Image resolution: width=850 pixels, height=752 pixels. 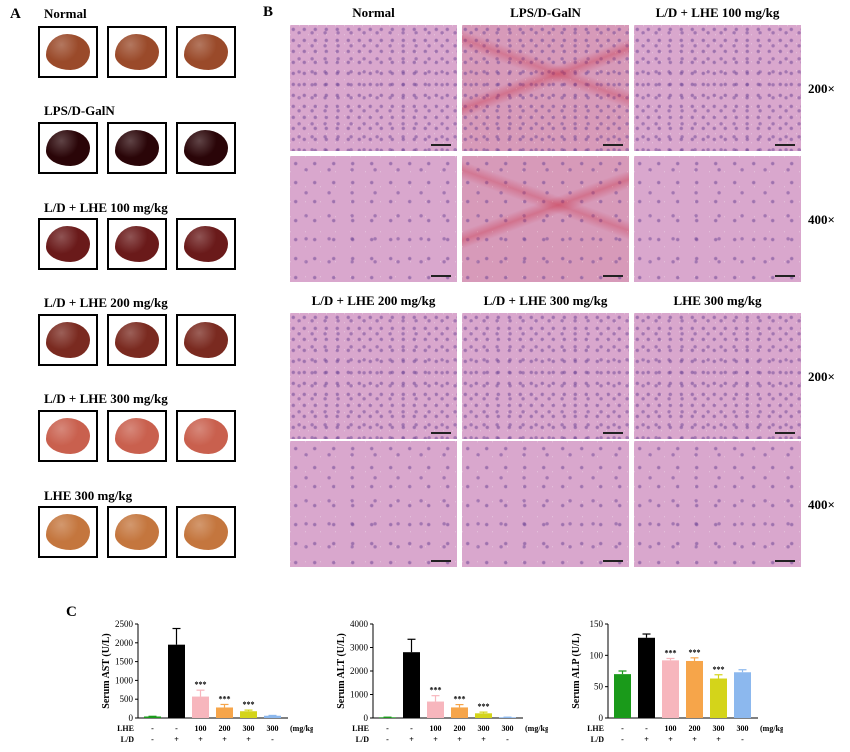 What do you see at coordinates (124, 680) in the screenshot?
I see `y-tick-label: 1000` at bounding box center [124, 680].